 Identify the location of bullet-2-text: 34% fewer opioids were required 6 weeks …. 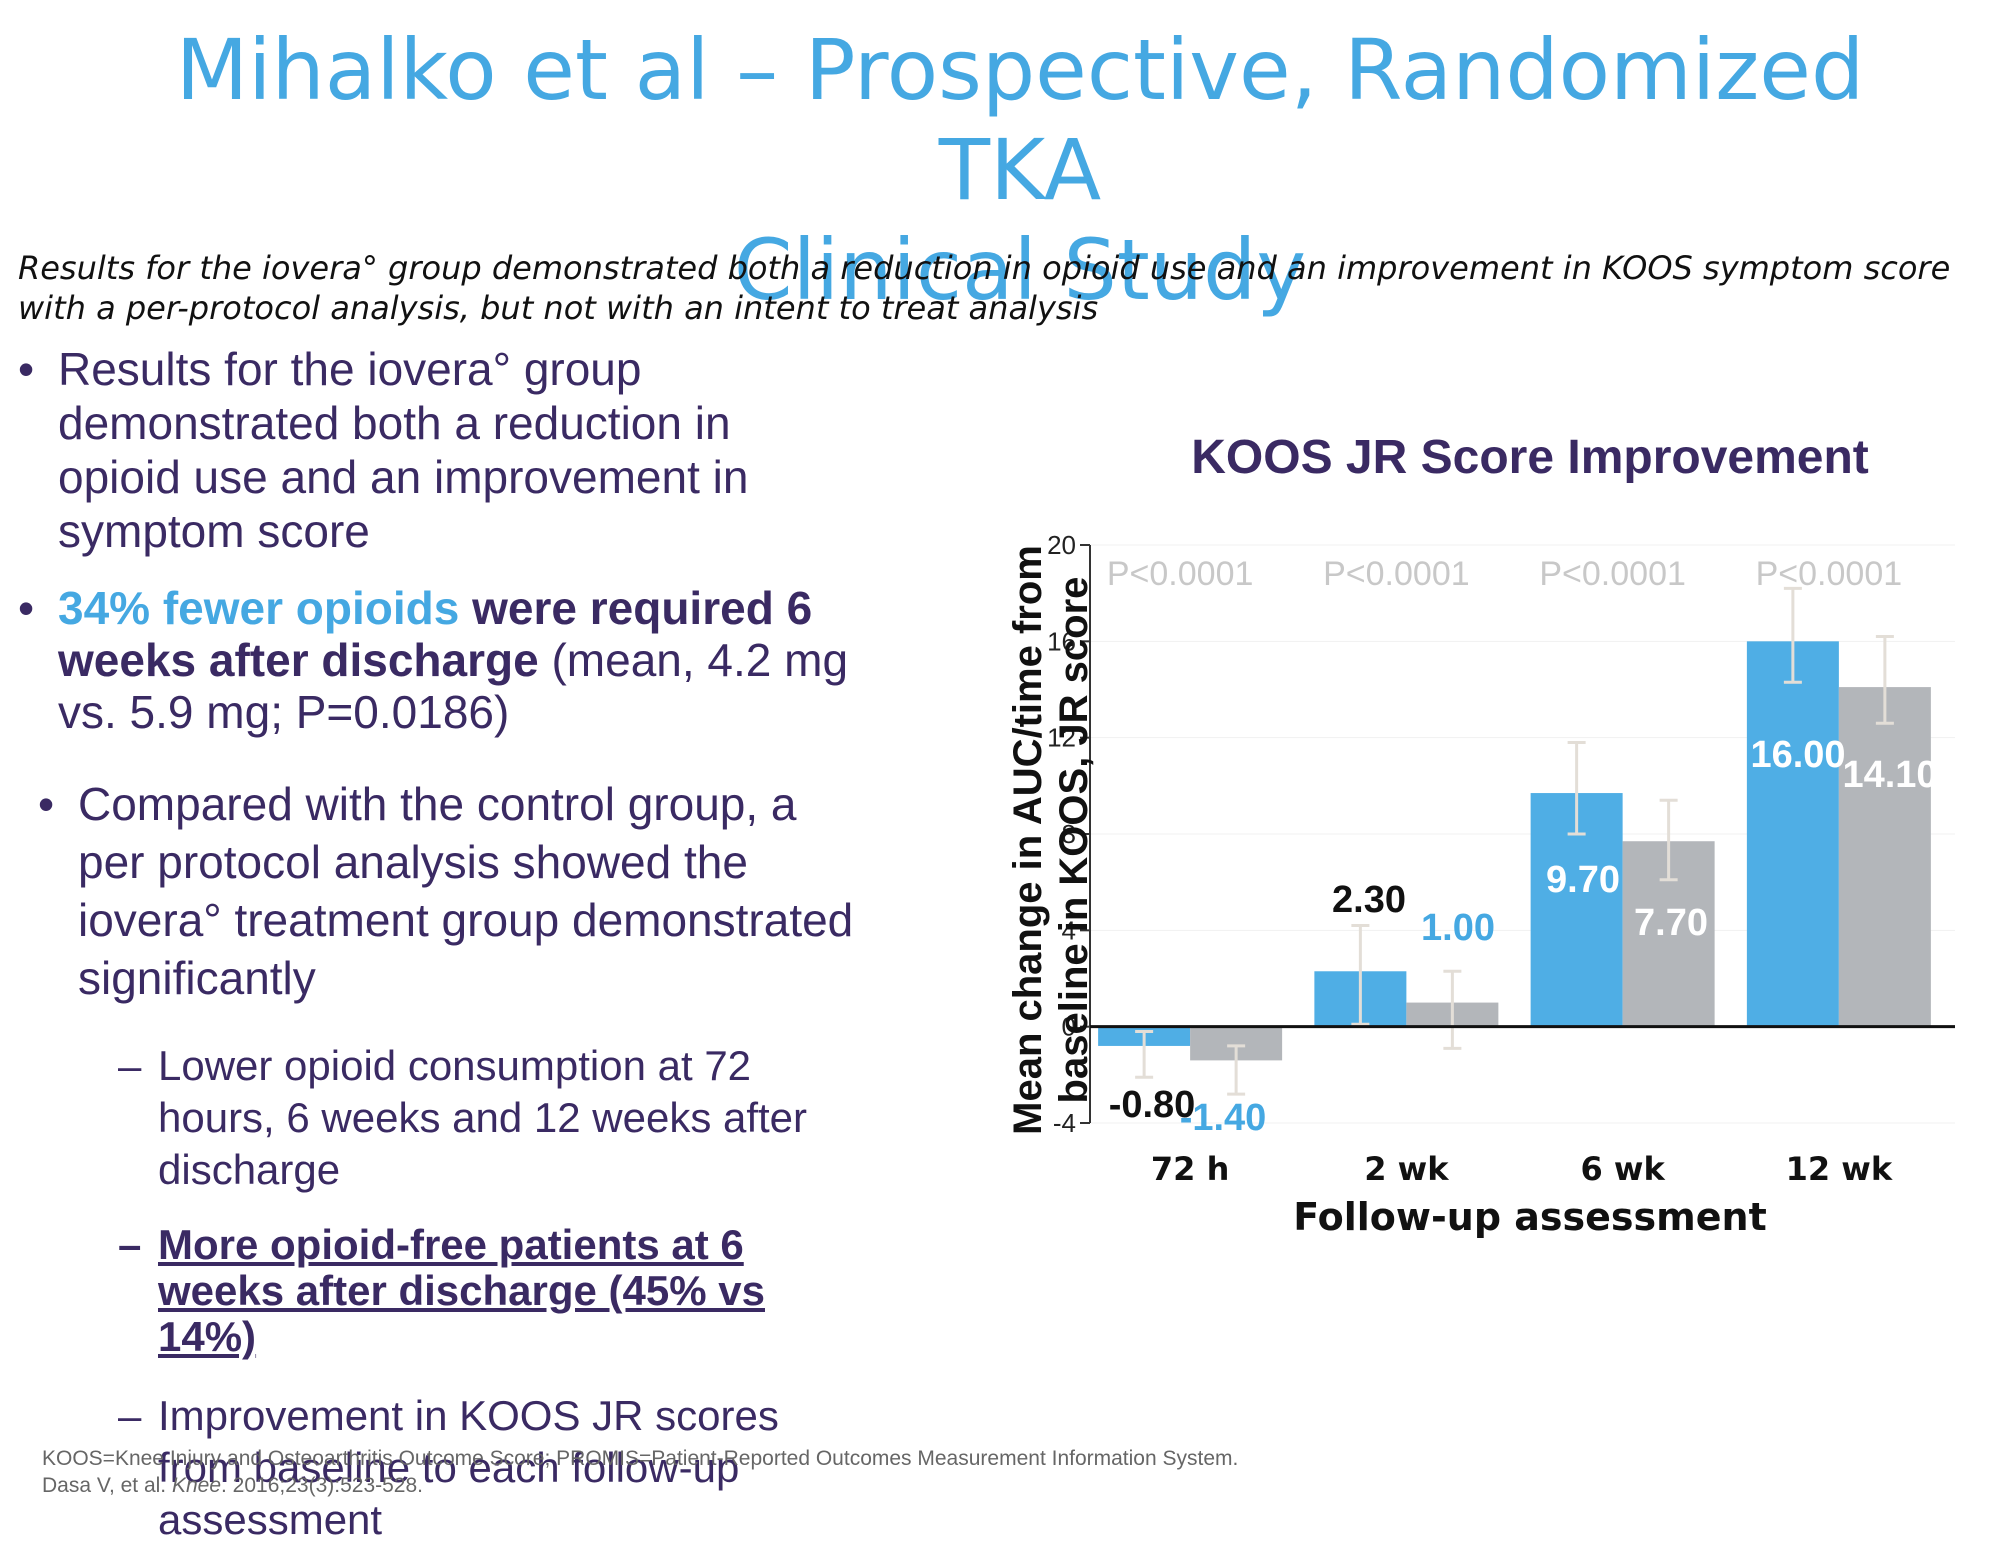
(438, 660).